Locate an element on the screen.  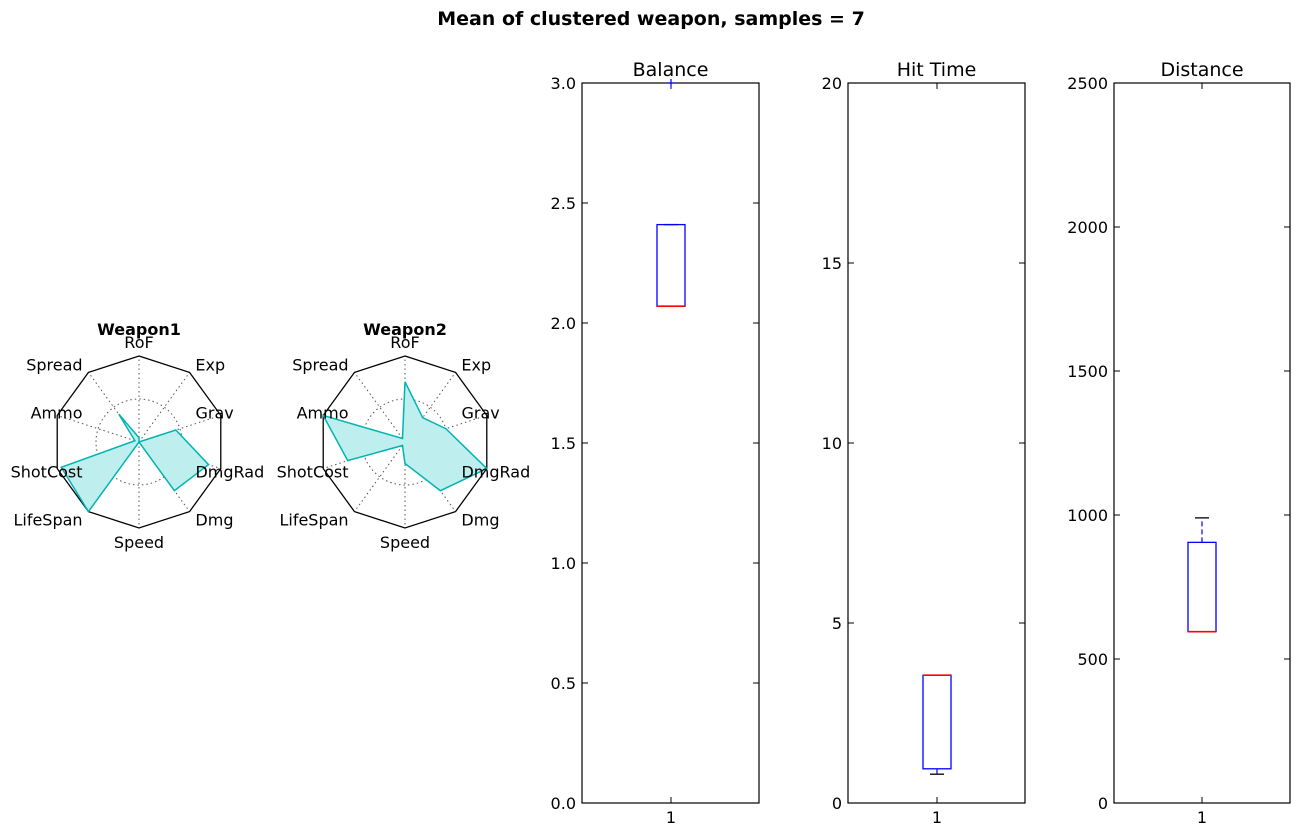
y-tick-label: 1.0 is located at coordinates (563, 563).